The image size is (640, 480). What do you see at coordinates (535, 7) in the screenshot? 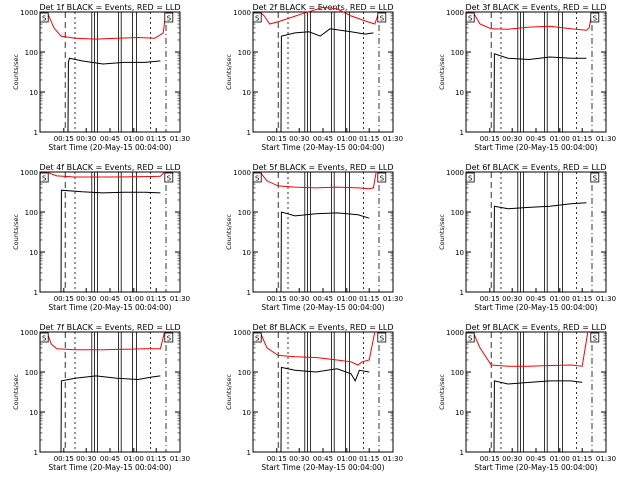
I see `panel-title: Det 3f BLACK = Events, RED = LLD` at bounding box center [535, 7].